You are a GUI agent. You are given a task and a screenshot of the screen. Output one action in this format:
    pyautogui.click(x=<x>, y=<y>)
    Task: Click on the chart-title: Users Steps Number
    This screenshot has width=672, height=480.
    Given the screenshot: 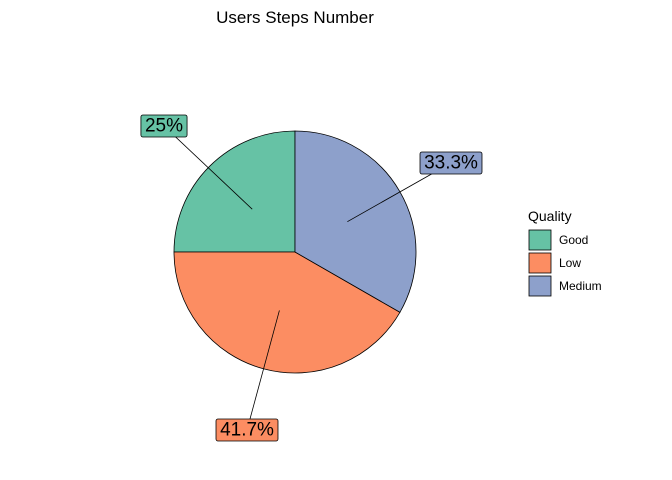 What is the action you would take?
    pyautogui.click(x=295, y=17)
    